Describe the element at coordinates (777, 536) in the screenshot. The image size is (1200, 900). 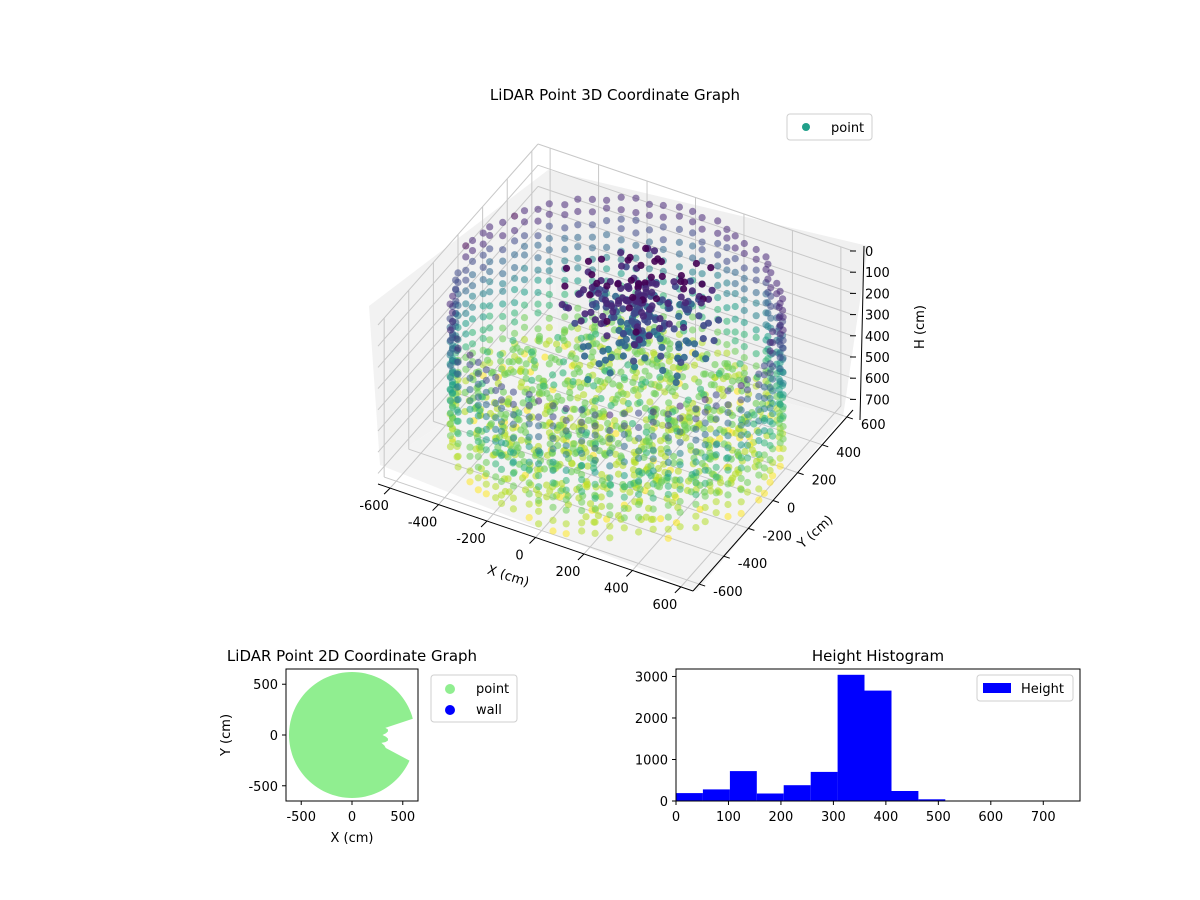
I see `y-tick-label-3d-2: -200` at that location.